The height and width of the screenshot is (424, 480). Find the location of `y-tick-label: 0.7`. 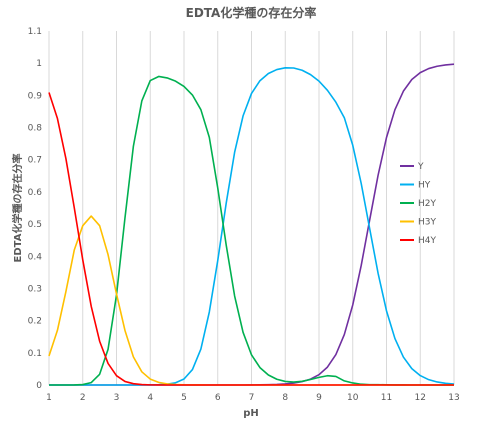

y-tick-label: 0.7 is located at coordinates (35, 161).